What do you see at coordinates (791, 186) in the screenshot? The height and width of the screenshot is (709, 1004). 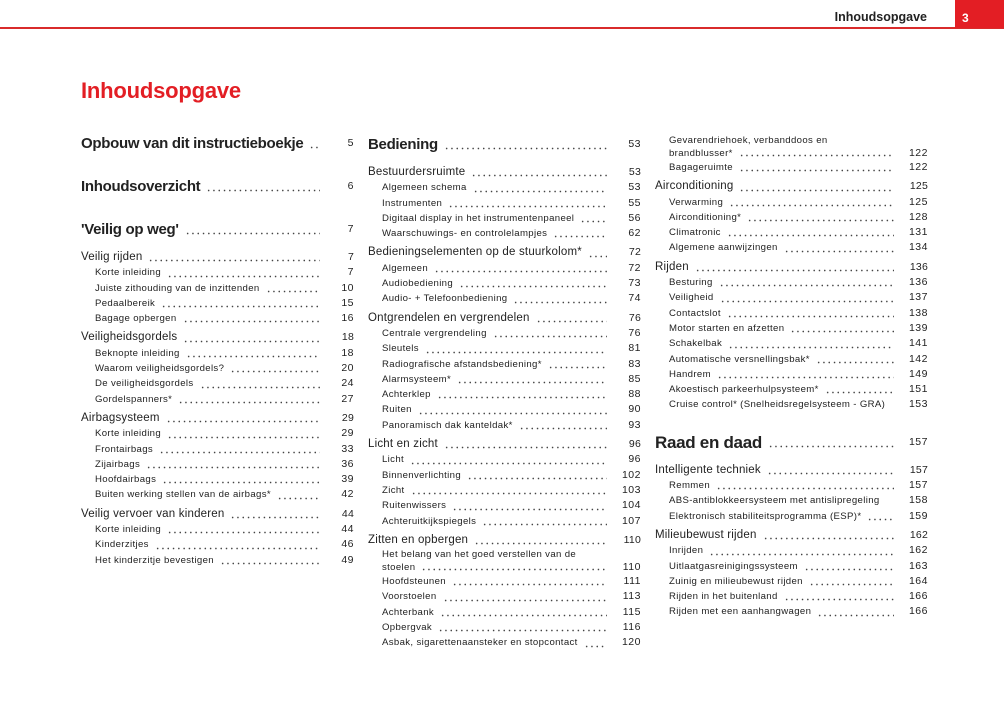 I see `toc-row: Airconditioning 125` at bounding box center [791, 186].